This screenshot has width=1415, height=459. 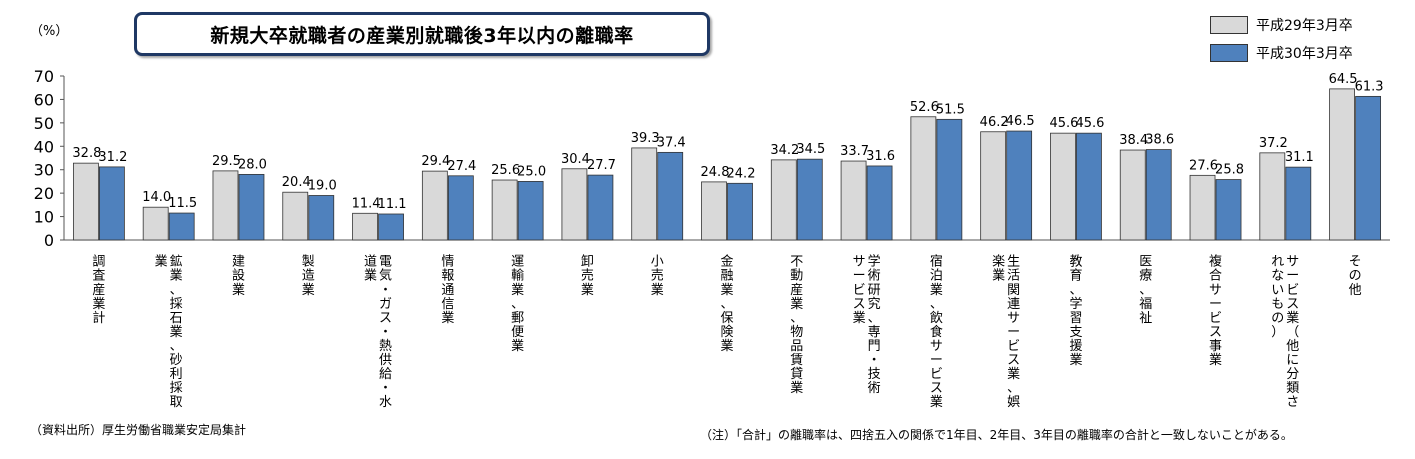 What do you see at coordinates (998, 269) in the screenshot?
I see `category-label: 楽業` at bounding box center [998, 269].